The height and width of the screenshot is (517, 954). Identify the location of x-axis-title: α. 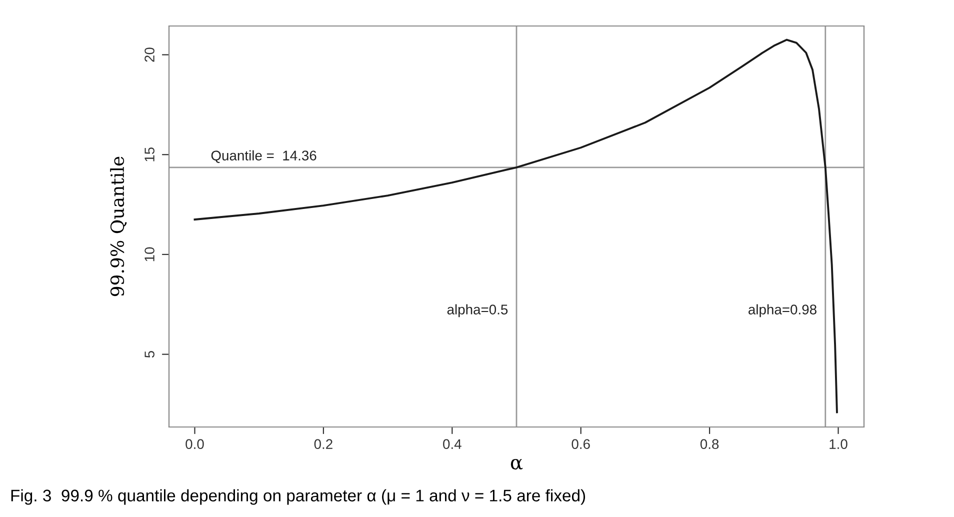
(516, 464).